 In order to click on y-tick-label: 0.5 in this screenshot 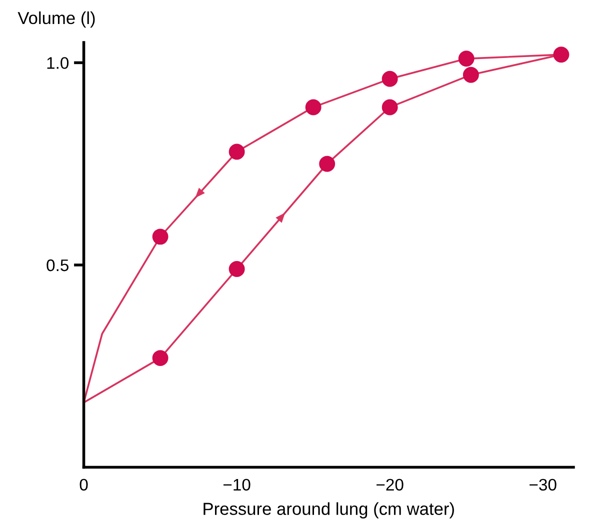, I will do `click(57, 265)`.